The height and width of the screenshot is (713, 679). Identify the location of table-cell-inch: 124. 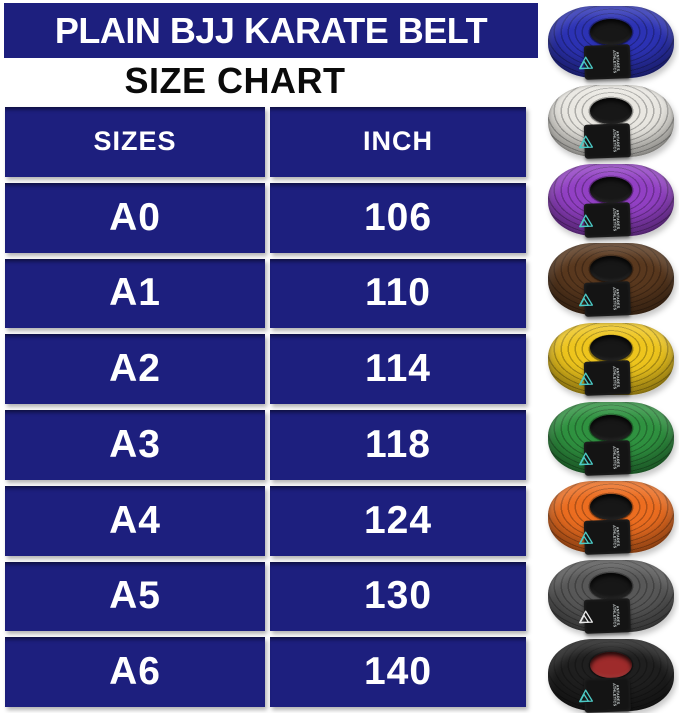
(398, 520).